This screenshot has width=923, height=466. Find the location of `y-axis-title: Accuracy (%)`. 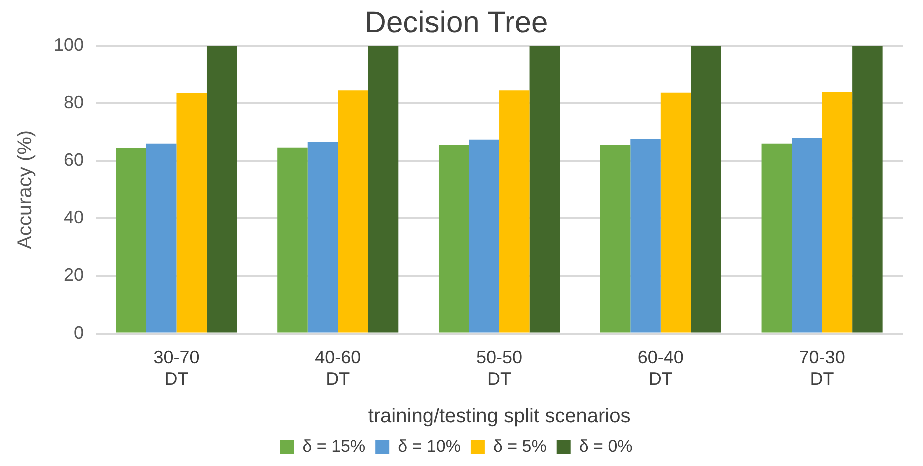

y-axis-title: Accuracy (%) is located at coordinates (25, 190).